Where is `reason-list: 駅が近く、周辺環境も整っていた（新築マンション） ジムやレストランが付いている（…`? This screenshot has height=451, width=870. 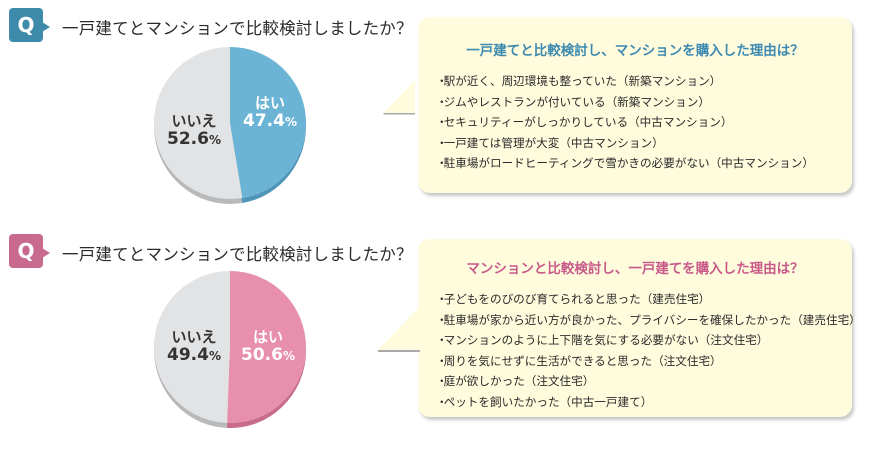 reason-list: 駅が近く、周辺環境も整っていた（新築マンション） ジムやレストランが付いている（… is located at coordinates (625, 122).